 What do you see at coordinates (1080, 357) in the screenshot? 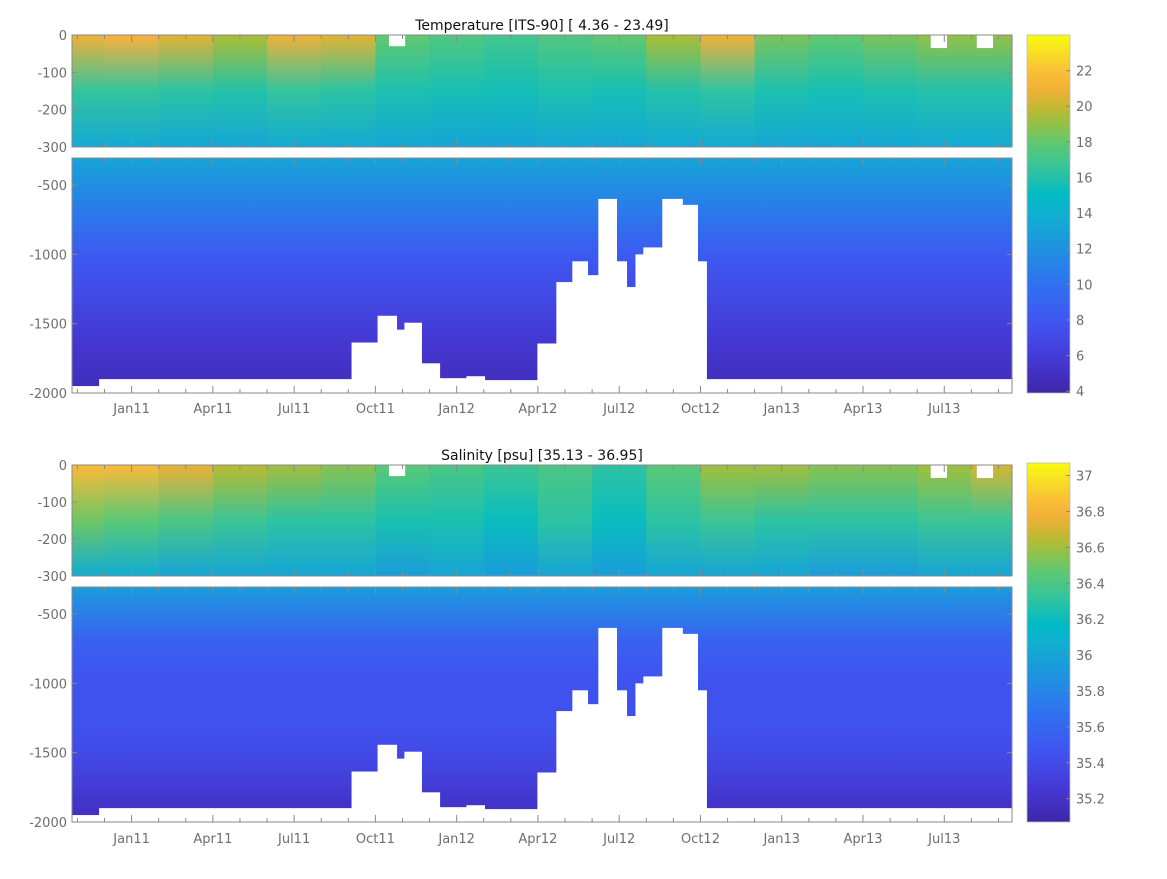
I see `colorbar-tick-label: 6` at bounding box center [1080, 357].